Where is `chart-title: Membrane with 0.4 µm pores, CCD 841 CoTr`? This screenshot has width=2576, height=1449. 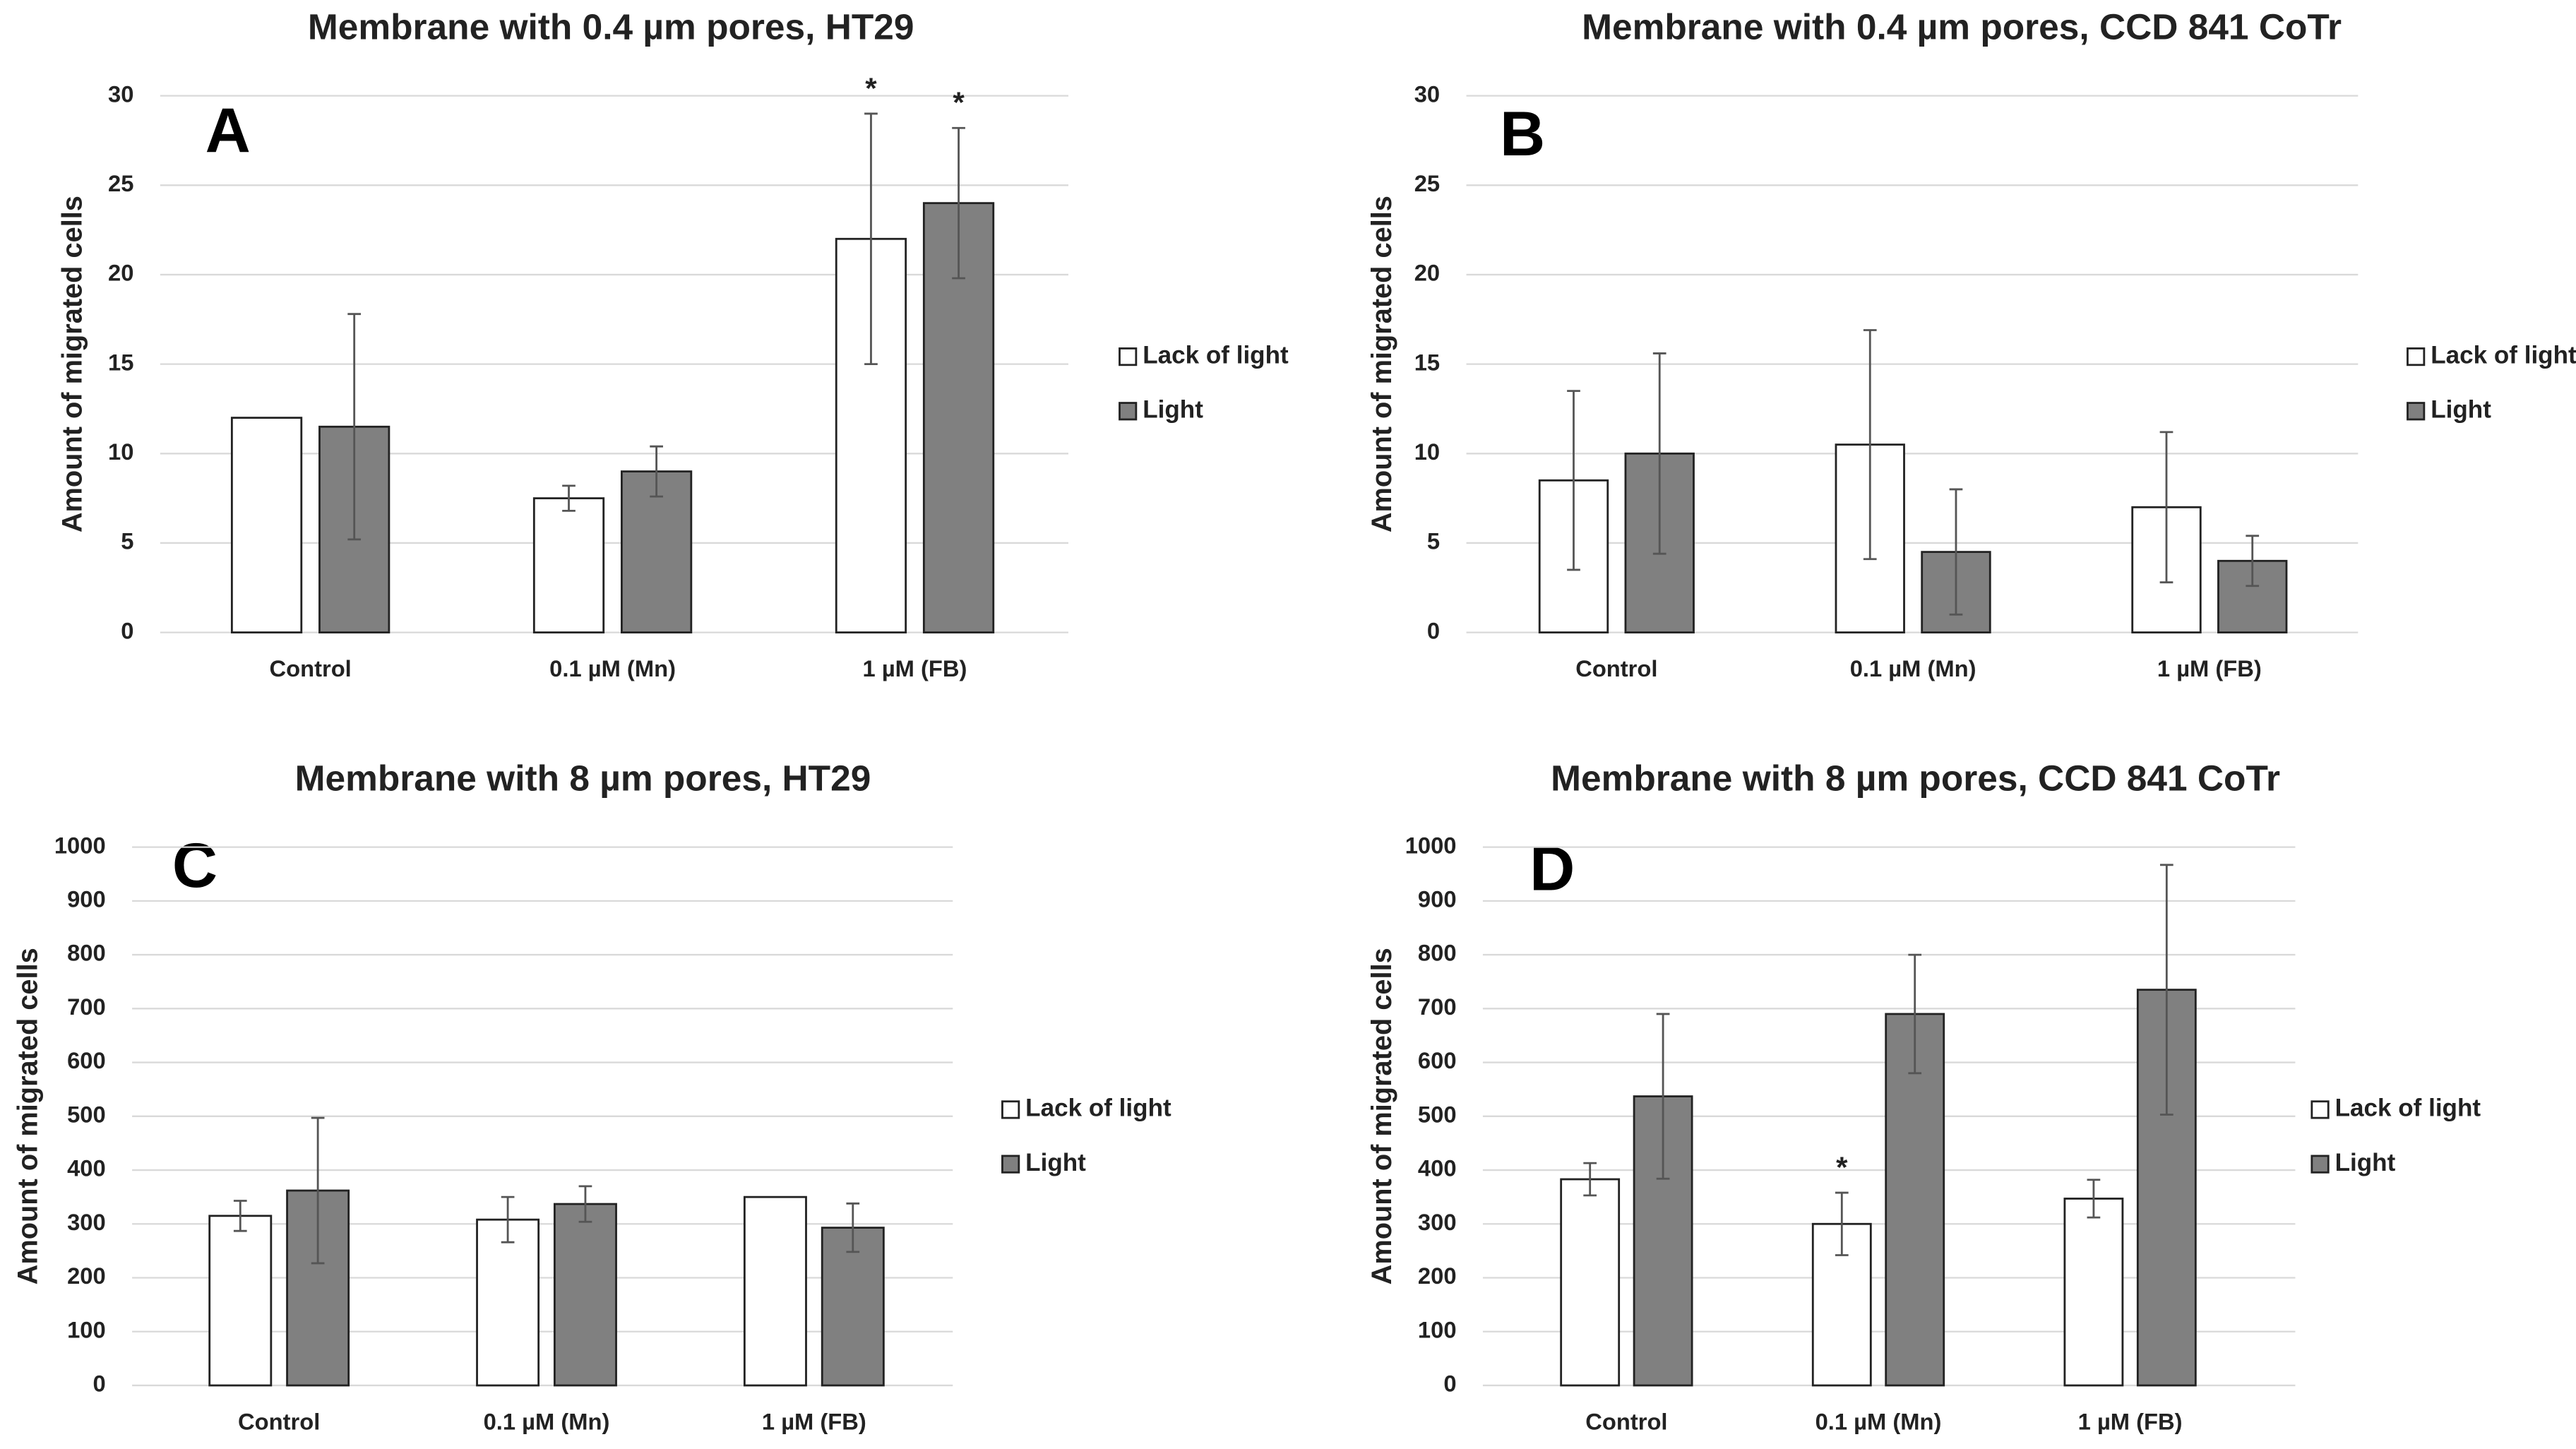 chart-title: Membrane with 0.4 µm pores, CCD 841 CoTr is located at coordinates (1962, 26).